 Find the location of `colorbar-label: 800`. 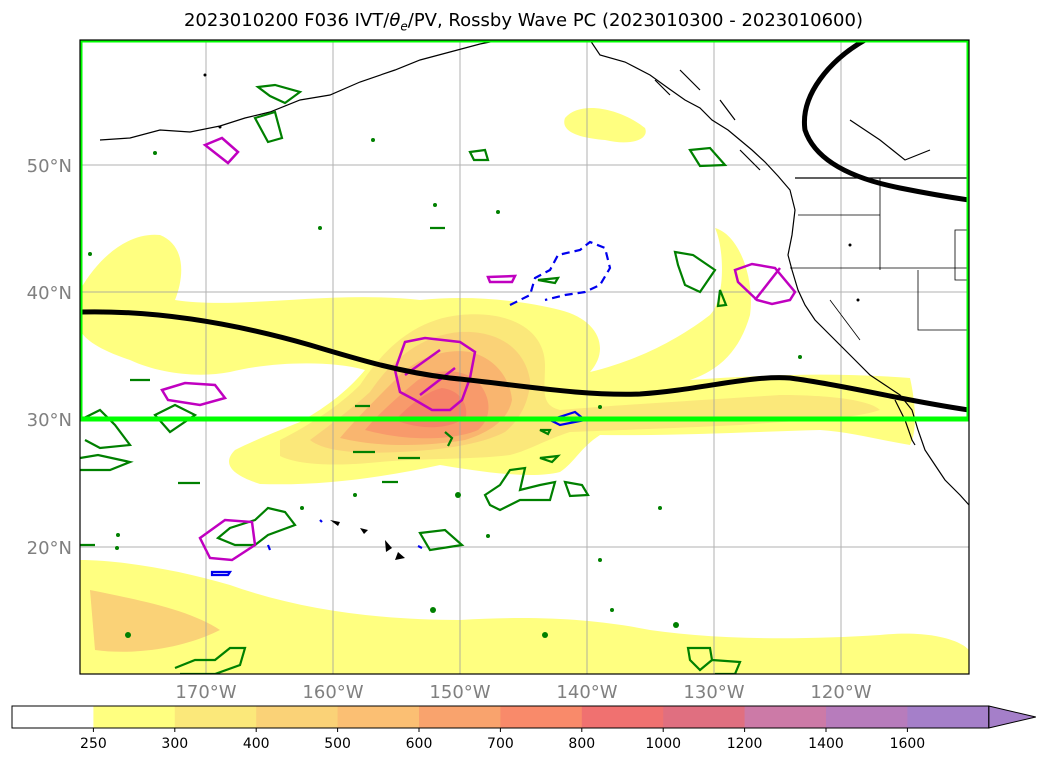

colorbar-label: 800 is located at coordinates (581, 744).